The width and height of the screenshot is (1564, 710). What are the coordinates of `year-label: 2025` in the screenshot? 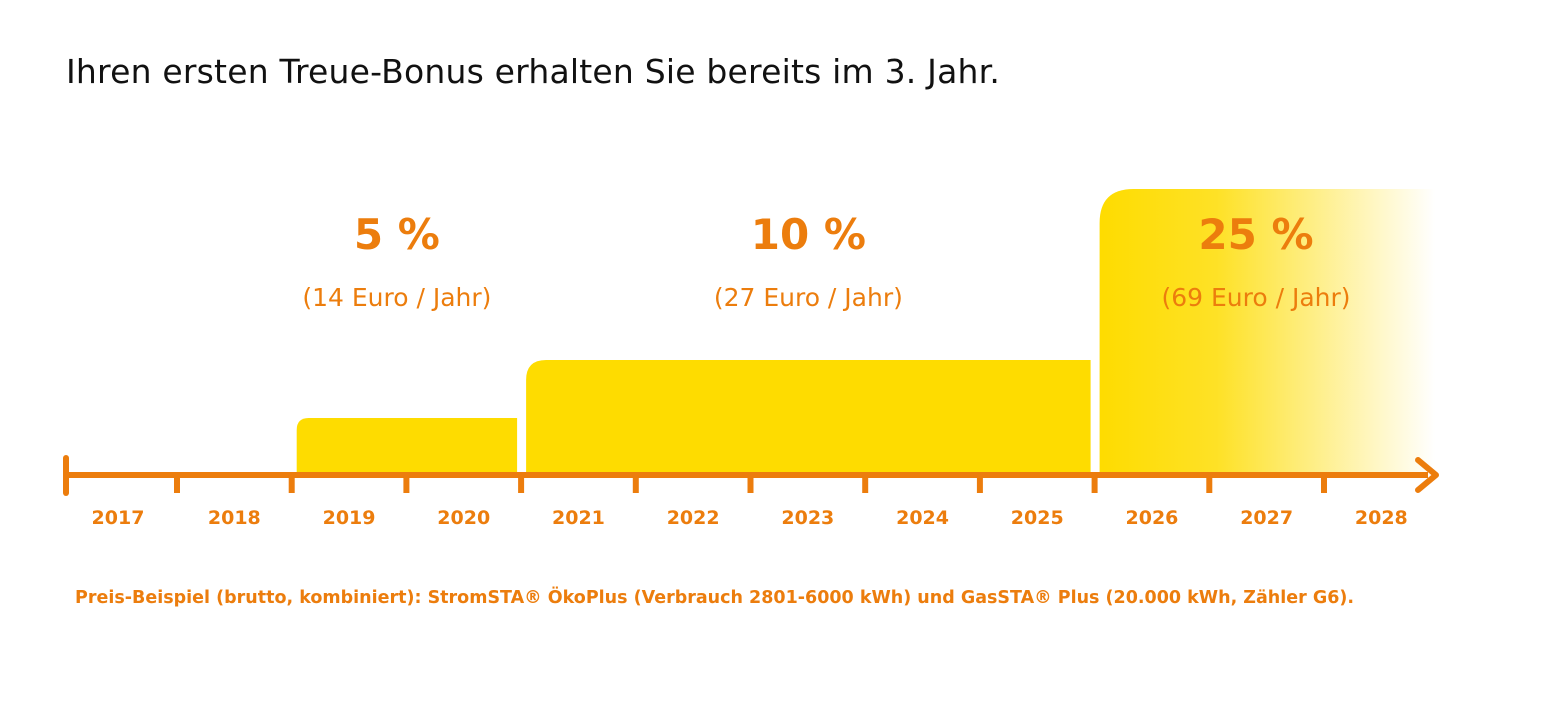 It's located at (1037, 518).